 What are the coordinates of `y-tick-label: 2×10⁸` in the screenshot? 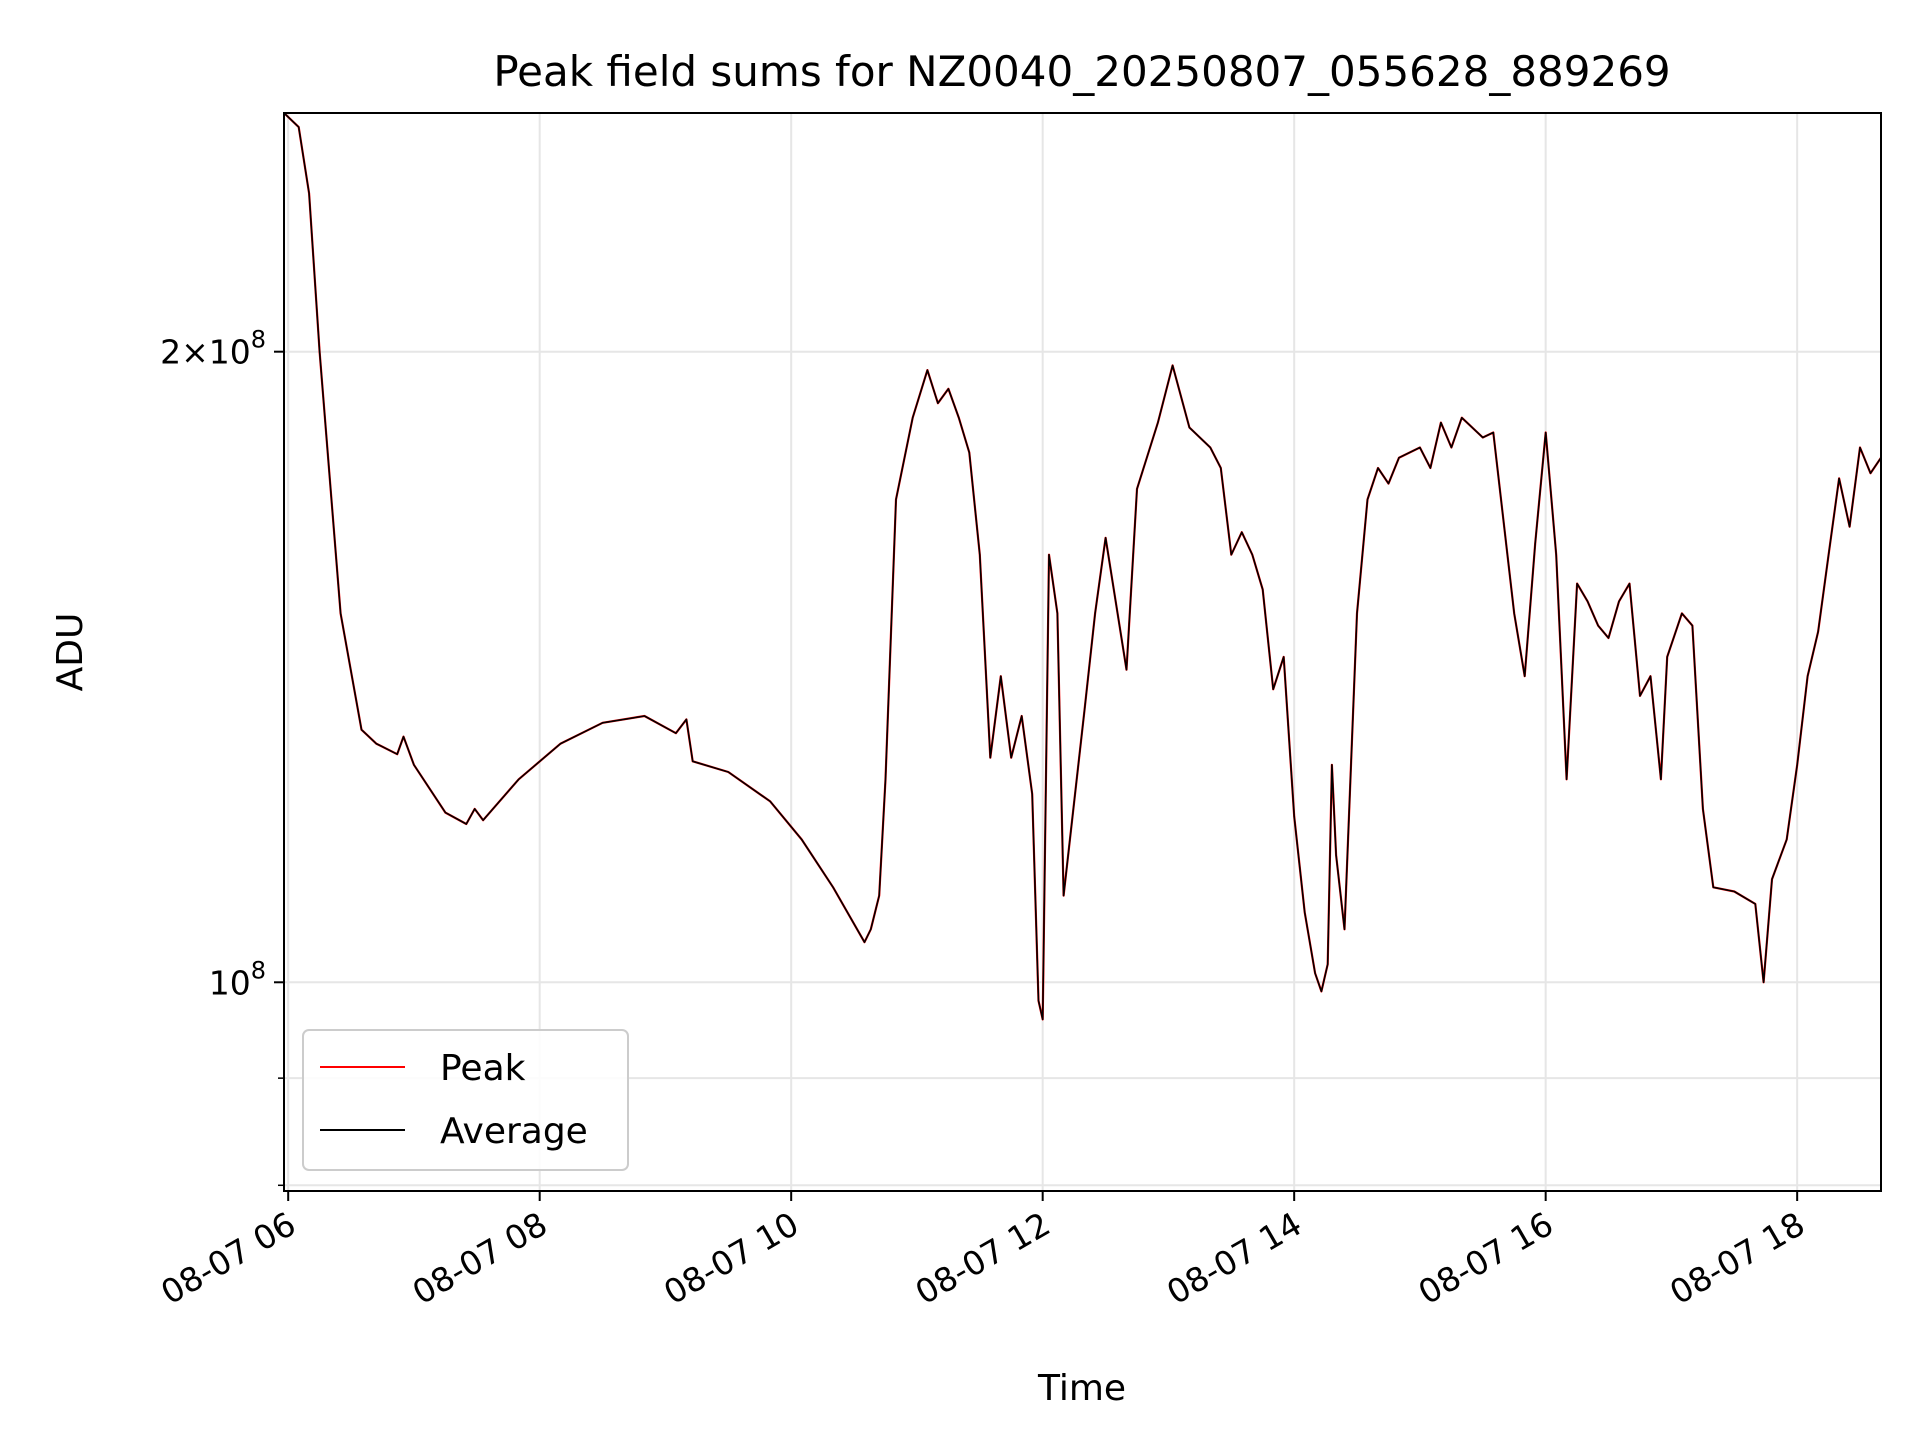 It's located at (213, 349).